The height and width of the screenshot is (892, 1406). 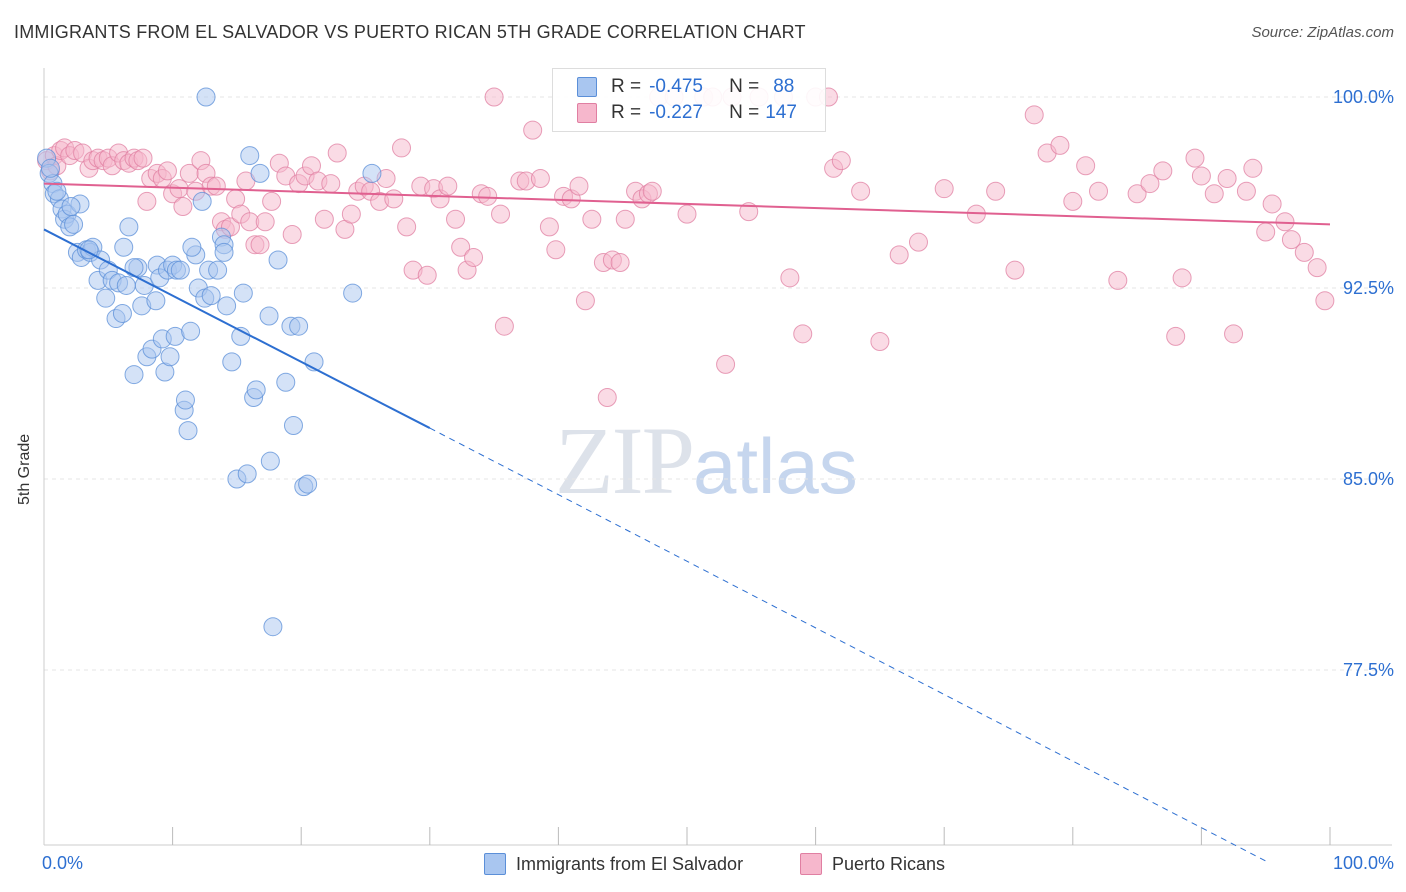 What do you see at coordinates (587, 87) in the screenshot?
I see `blue-swatch` at bounding box center [587, 87].